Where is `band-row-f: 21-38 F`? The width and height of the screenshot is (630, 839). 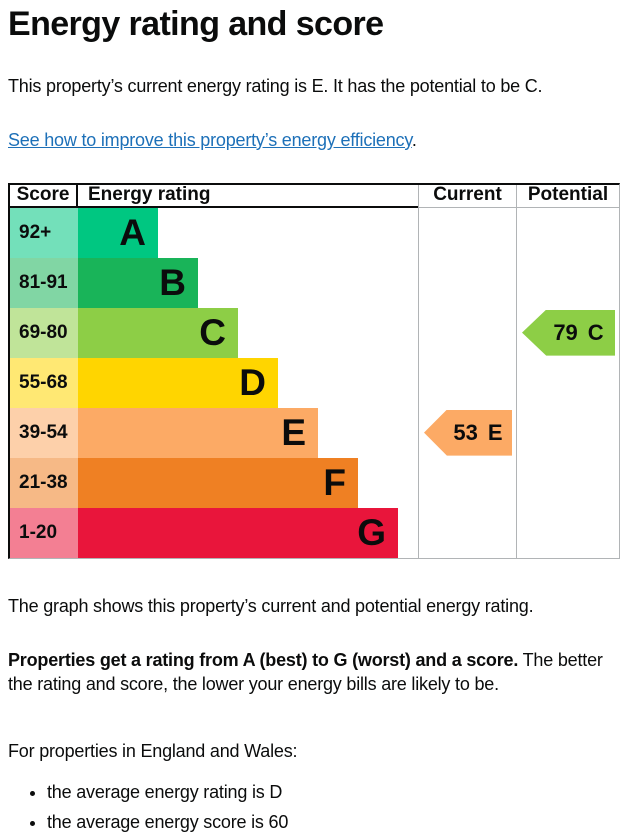
band-row-f: 21-38 F is located at coordinates (314, 482).